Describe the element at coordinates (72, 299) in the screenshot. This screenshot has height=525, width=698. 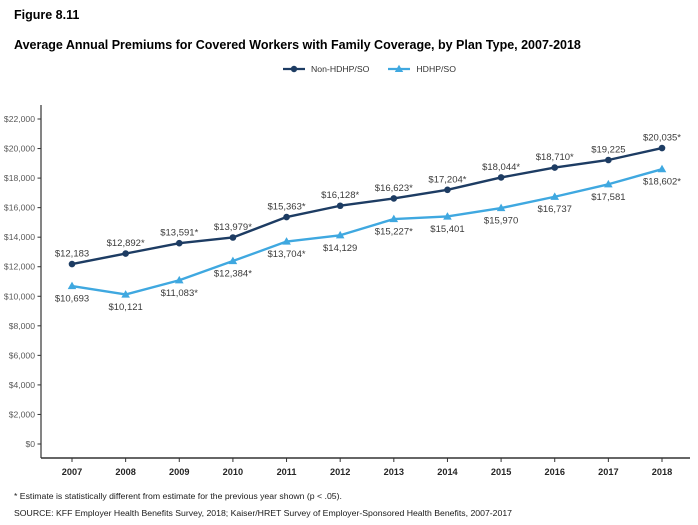
I see `data-point-label: $10,693` at that location.